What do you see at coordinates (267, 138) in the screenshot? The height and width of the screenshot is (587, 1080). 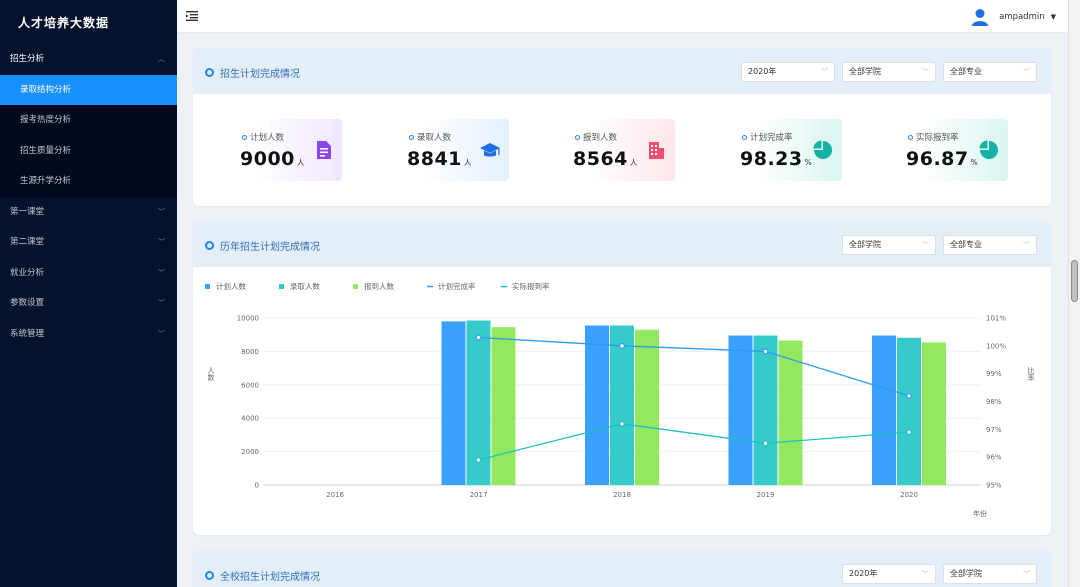 I see `stat-label: 计划人数` at bounding box center [267, 138].